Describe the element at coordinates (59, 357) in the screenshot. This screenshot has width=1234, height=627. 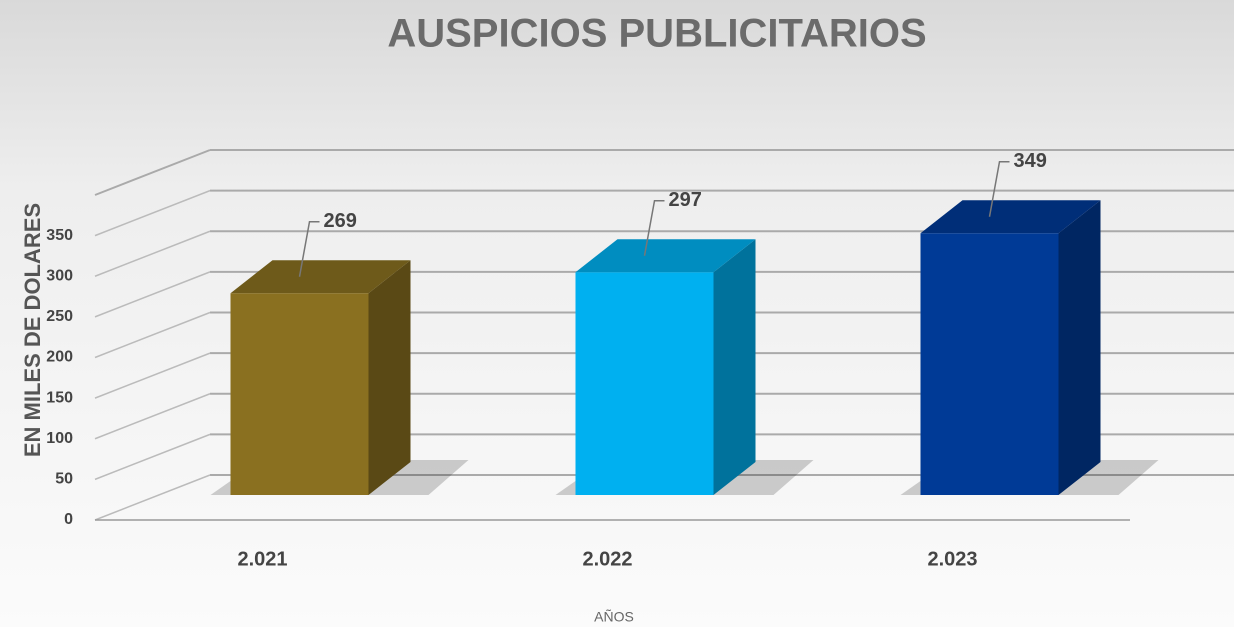
I see `y-tick-label: 200` at that location.